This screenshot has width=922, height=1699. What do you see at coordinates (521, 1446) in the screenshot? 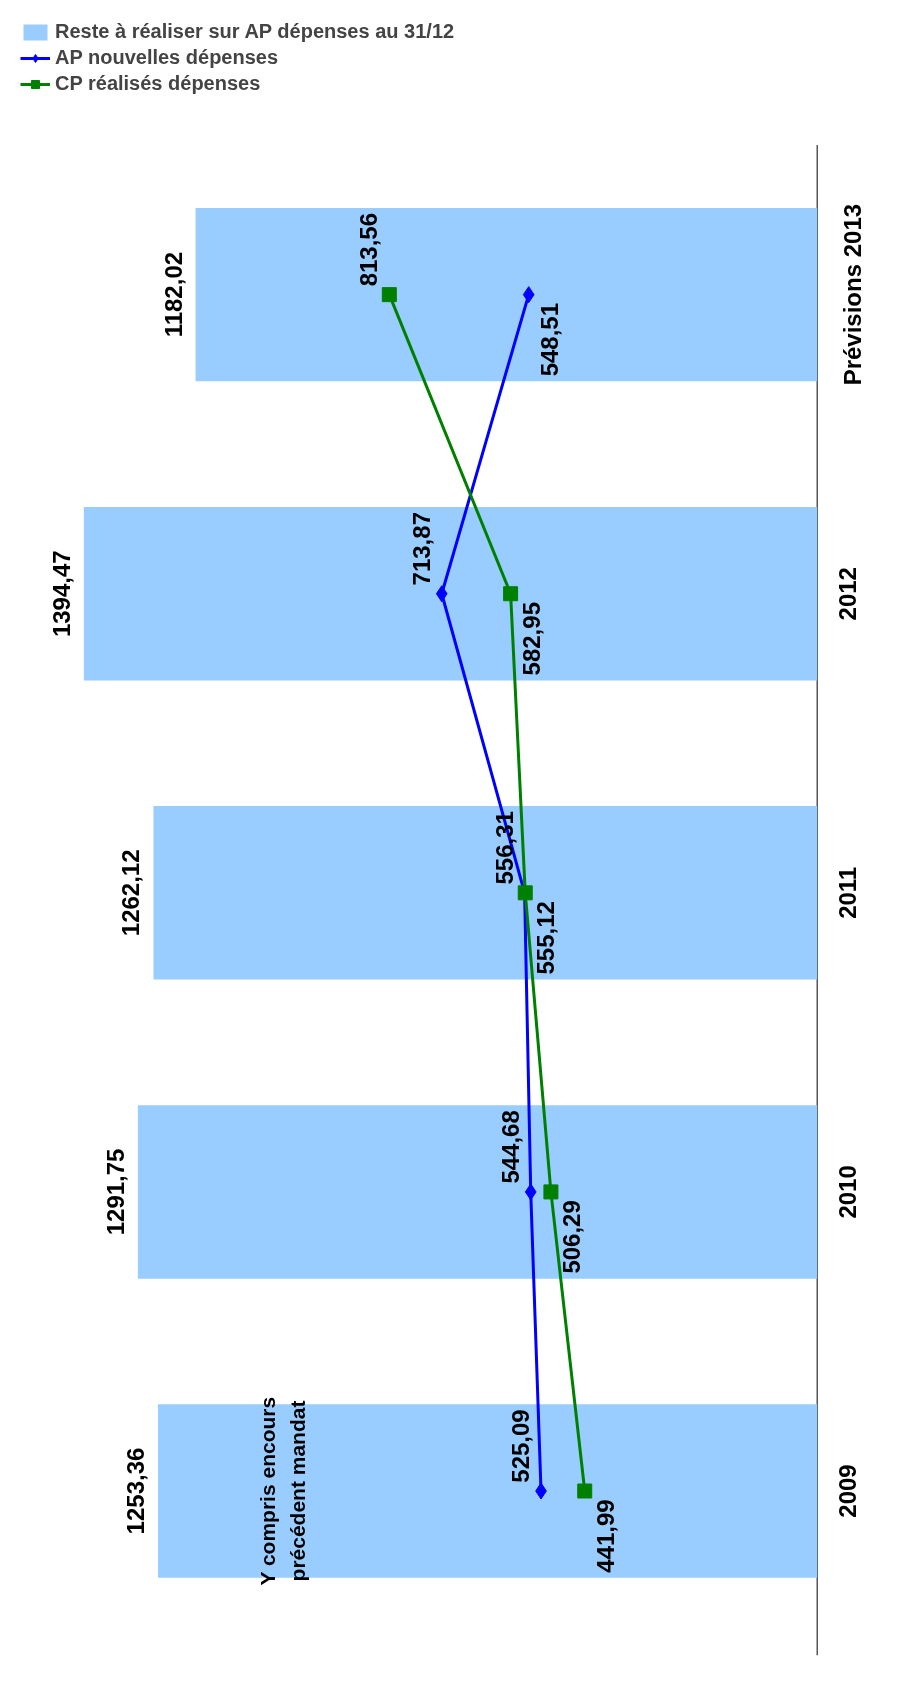
I see `data-label: 525,09` at bounding box center [521, 1446].